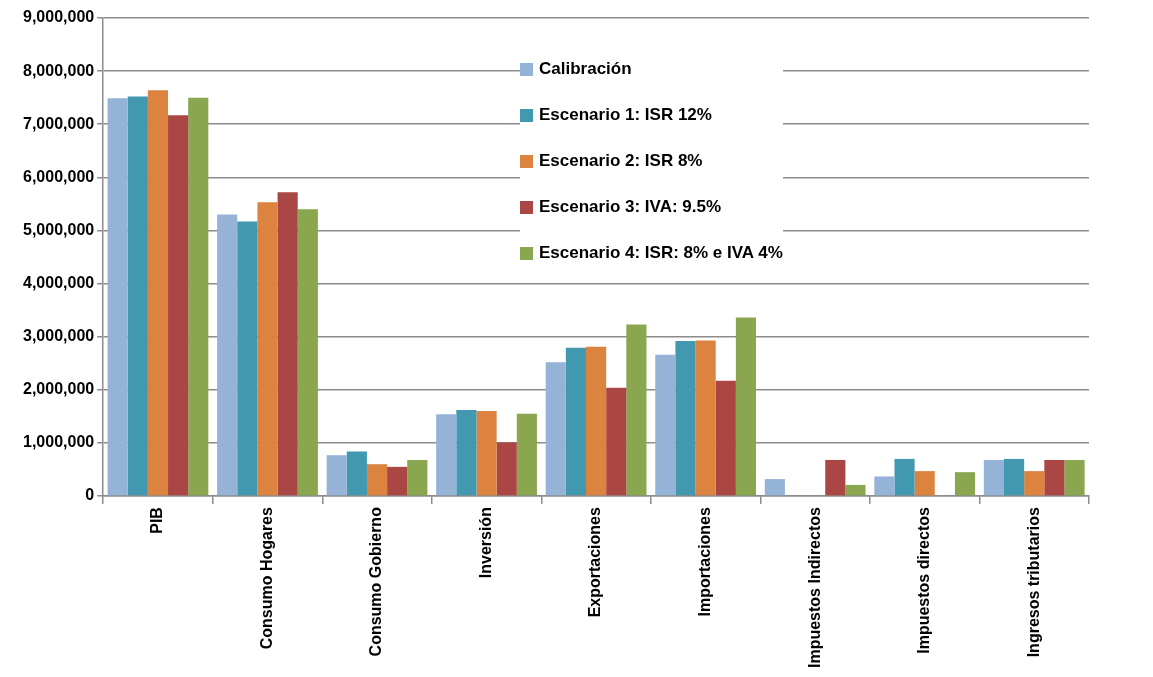 The width and height of the screenshot is (1153, 677). I want to click on y-tick-label: 7,000,000, so click(58, 123).